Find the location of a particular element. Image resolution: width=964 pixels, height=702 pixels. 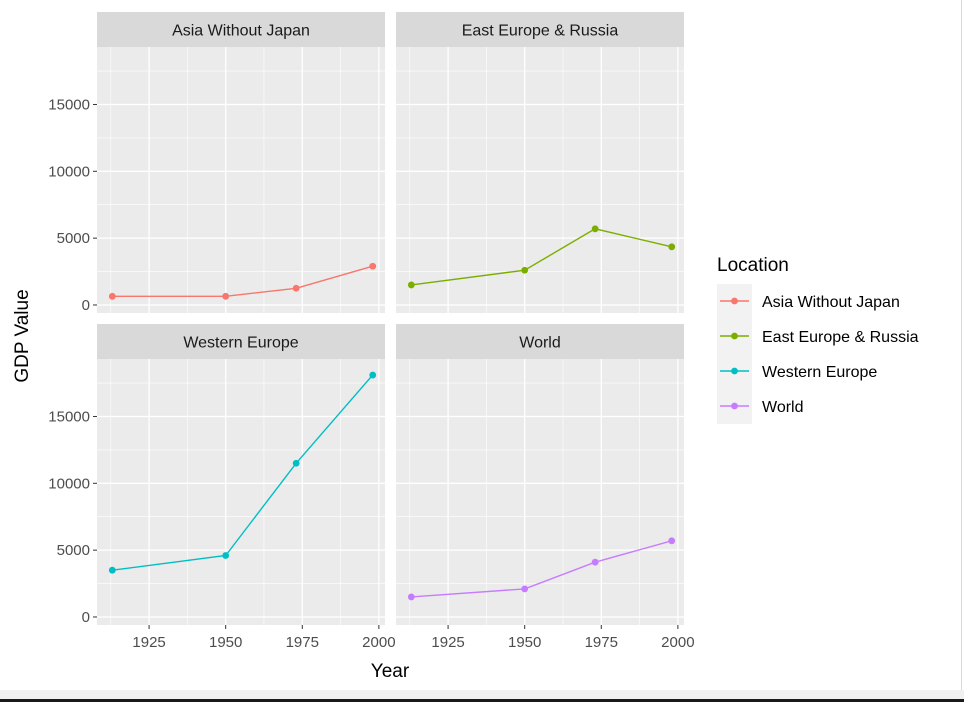

facet-strip-label-east-europe-russia: East Europe & Russia is located at coordinates (540, 31).